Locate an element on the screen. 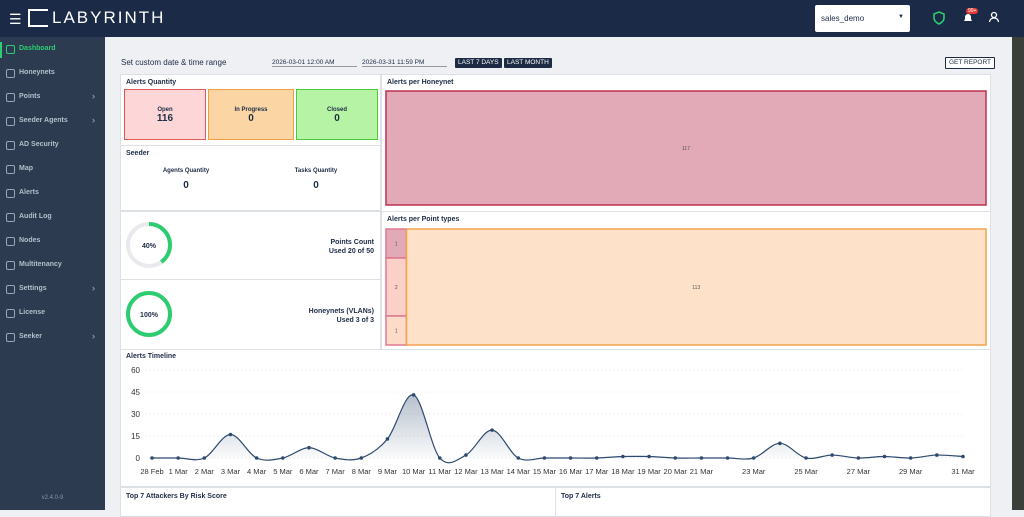 The width and height of the screenshot is (1024, 517). active-indicator is located at coordinates (1, 50).